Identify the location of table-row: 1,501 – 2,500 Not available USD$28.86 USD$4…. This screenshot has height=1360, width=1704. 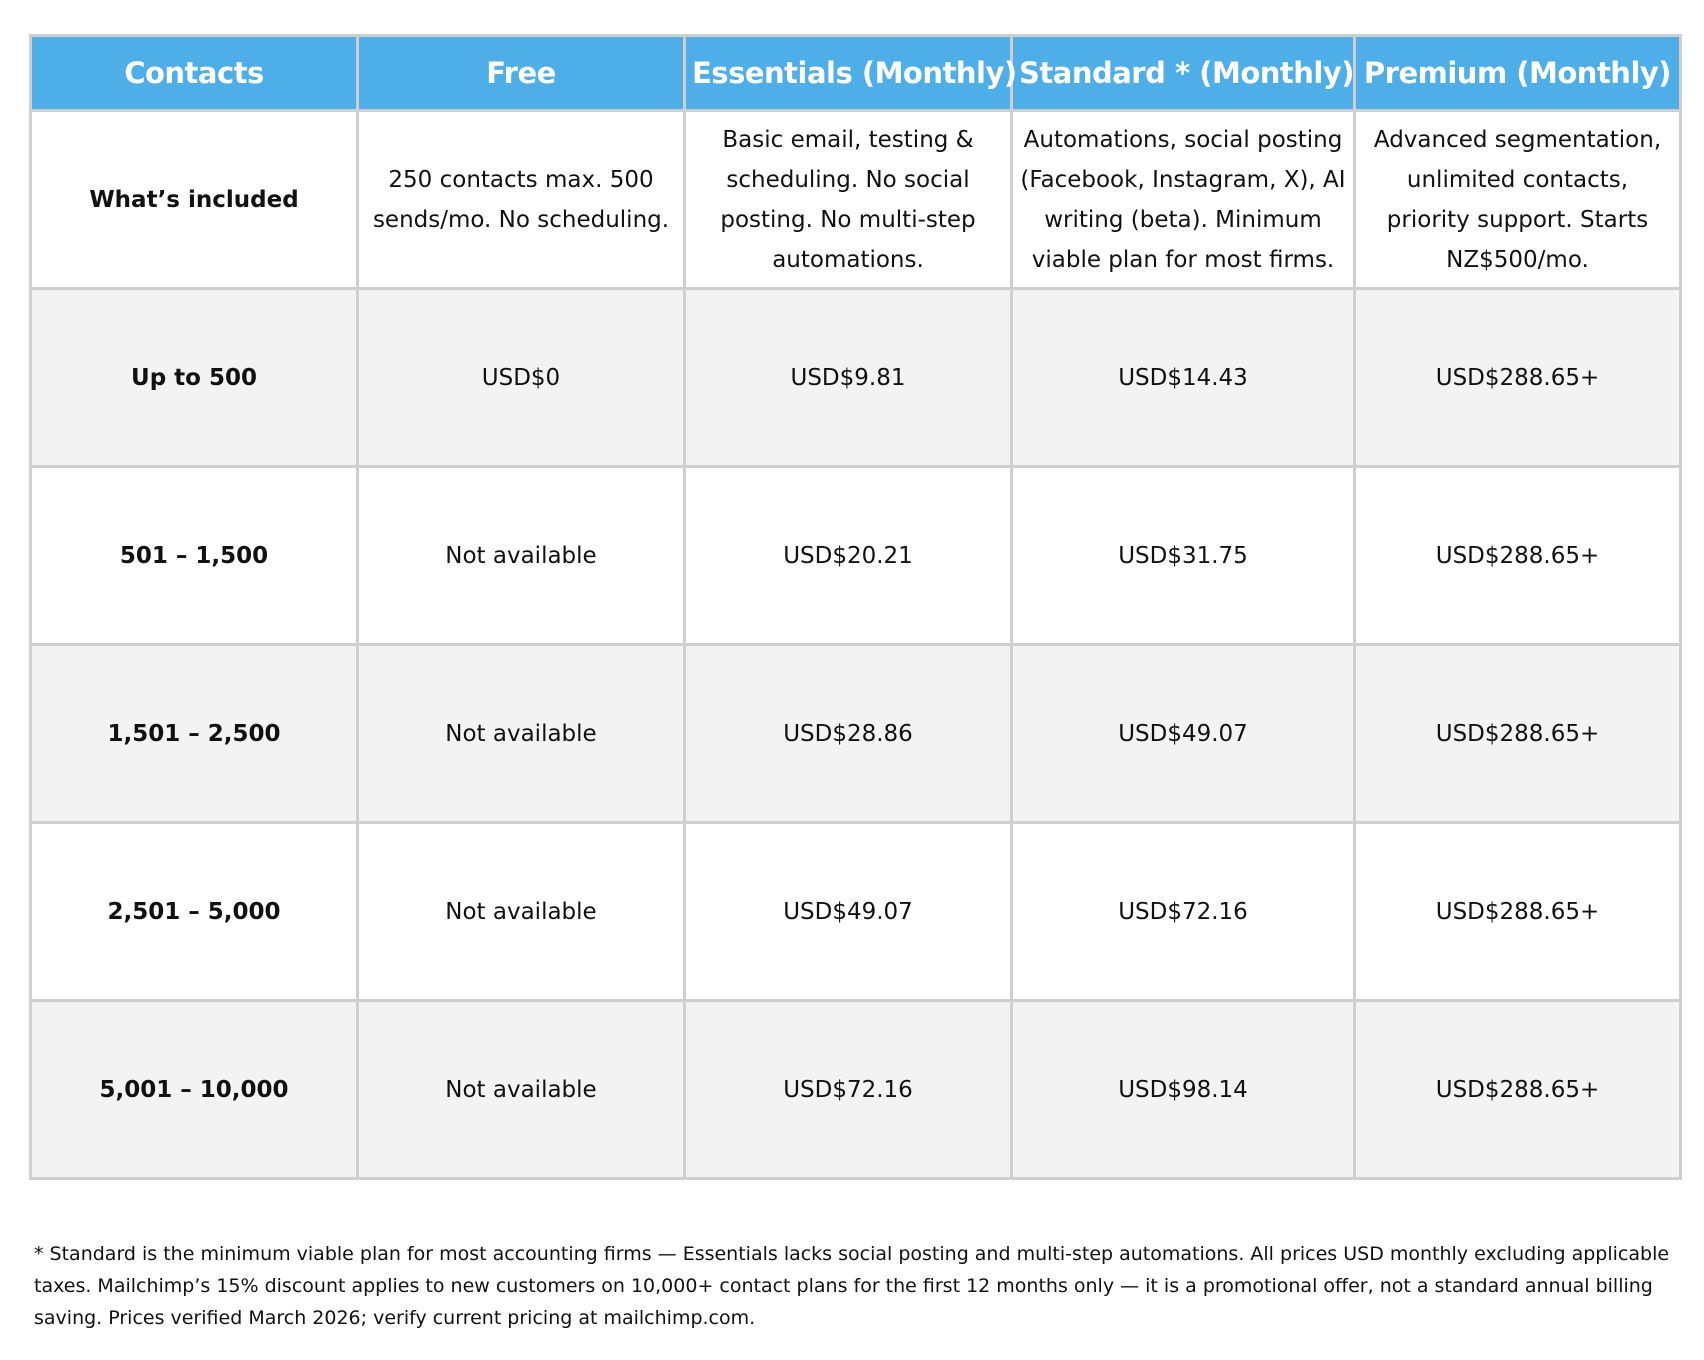
(855, 733).